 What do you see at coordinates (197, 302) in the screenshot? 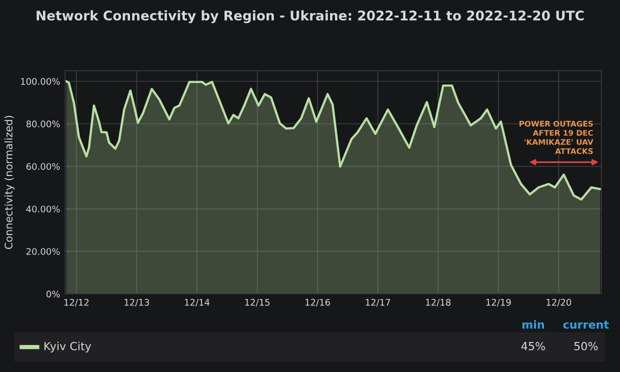
I see `x-tick-label: 12/14` at bounding box center [197, 302].